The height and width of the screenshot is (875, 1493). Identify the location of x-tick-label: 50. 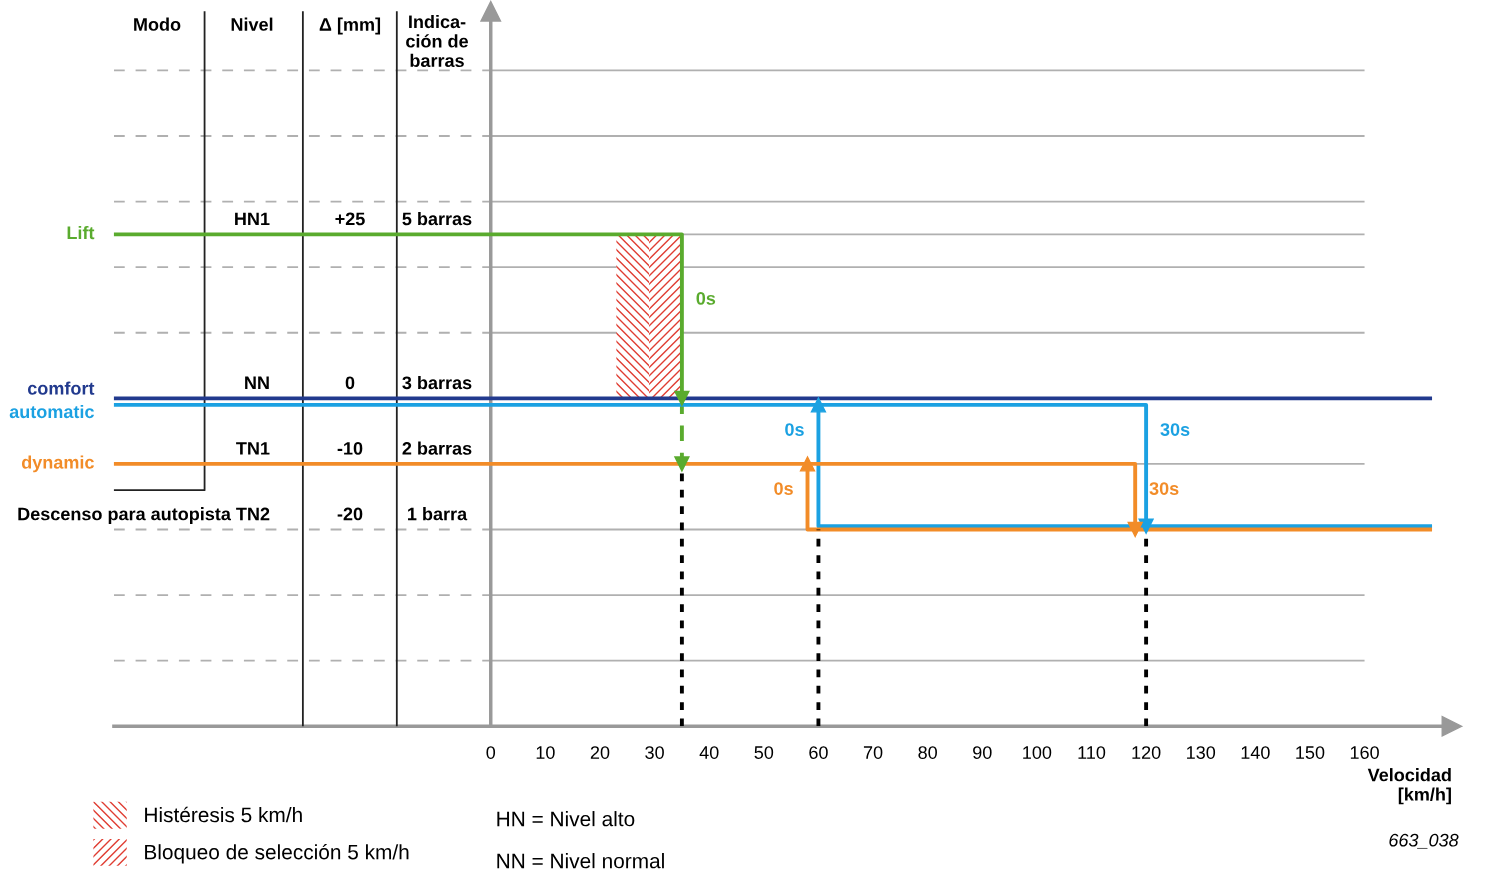
(764, 752).